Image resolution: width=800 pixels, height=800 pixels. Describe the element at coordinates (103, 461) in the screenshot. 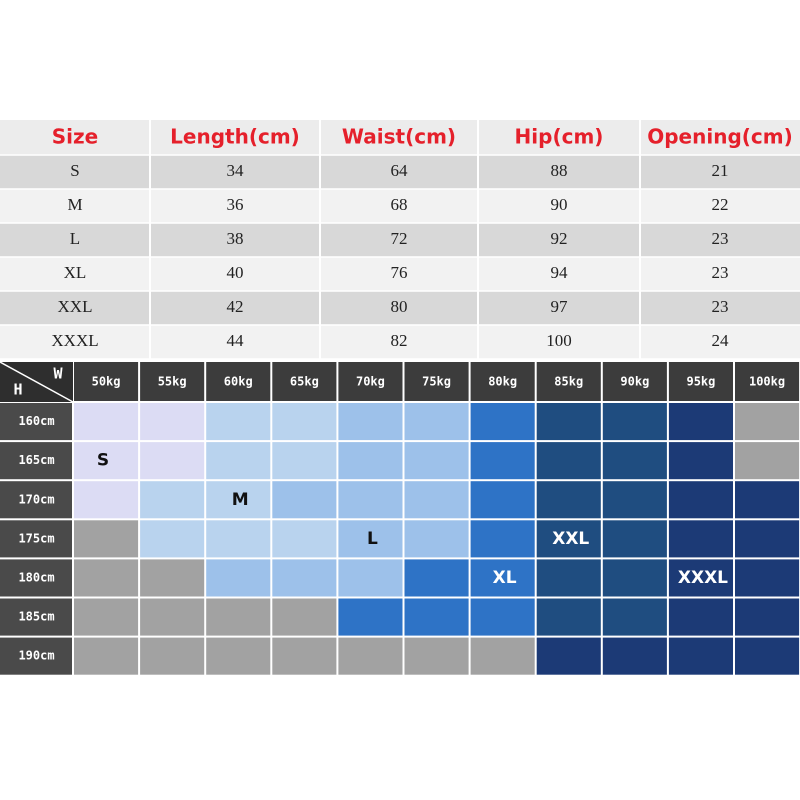

I see `size-label: S` at that location.